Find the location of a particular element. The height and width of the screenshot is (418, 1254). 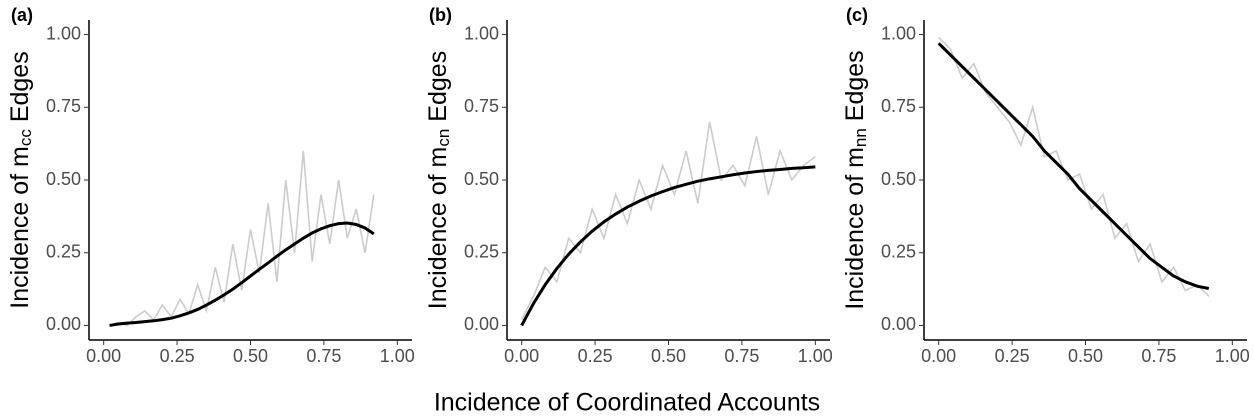

y-axis-label: Incidence of mcc Edges is located at coordinates (21, 179).